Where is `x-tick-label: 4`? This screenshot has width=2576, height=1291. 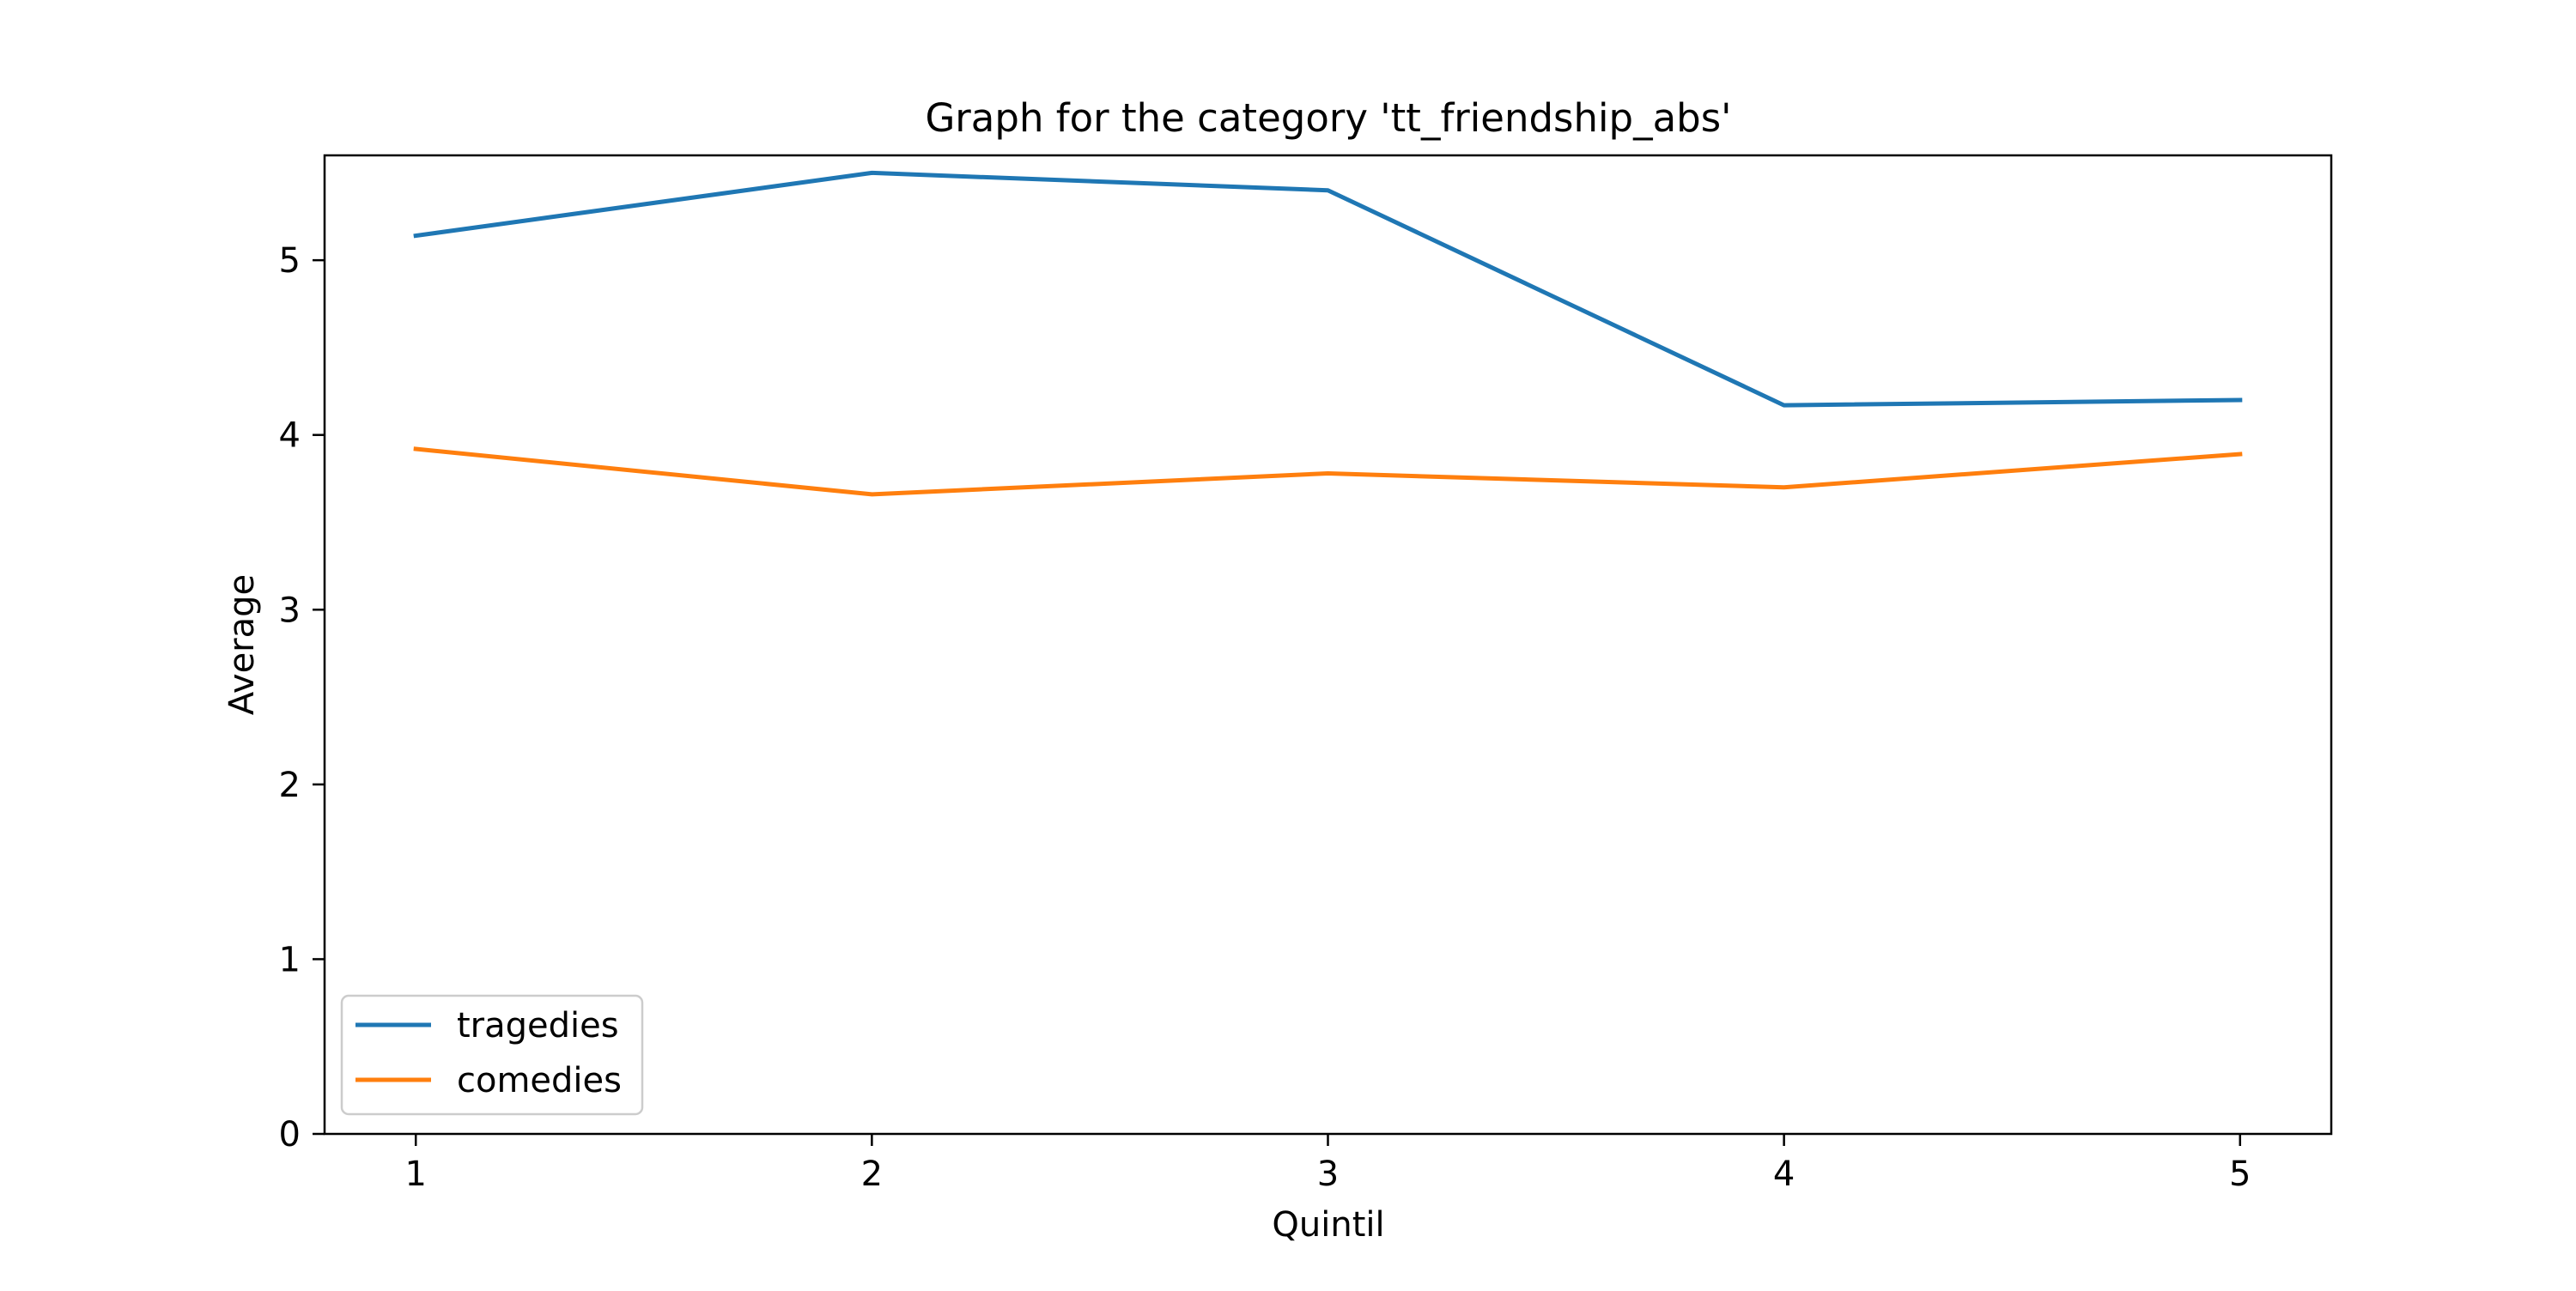
x-tick-label: 4 is located at coordinates (1784, 1174).